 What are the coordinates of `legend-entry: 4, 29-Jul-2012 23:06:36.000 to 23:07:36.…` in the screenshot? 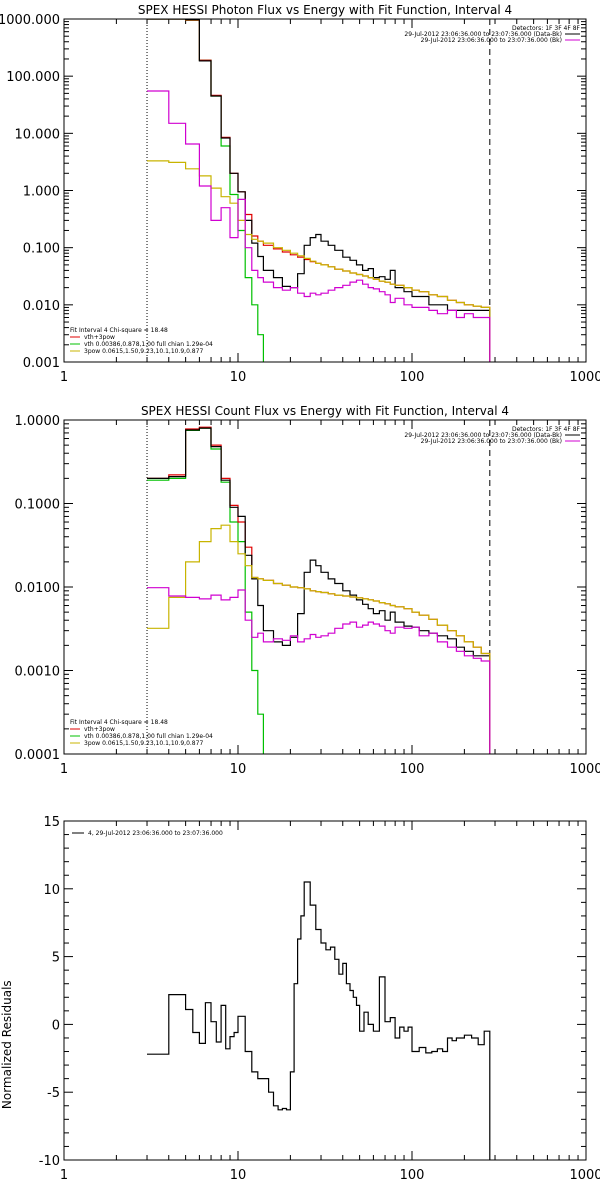 It's located at (155, 833).